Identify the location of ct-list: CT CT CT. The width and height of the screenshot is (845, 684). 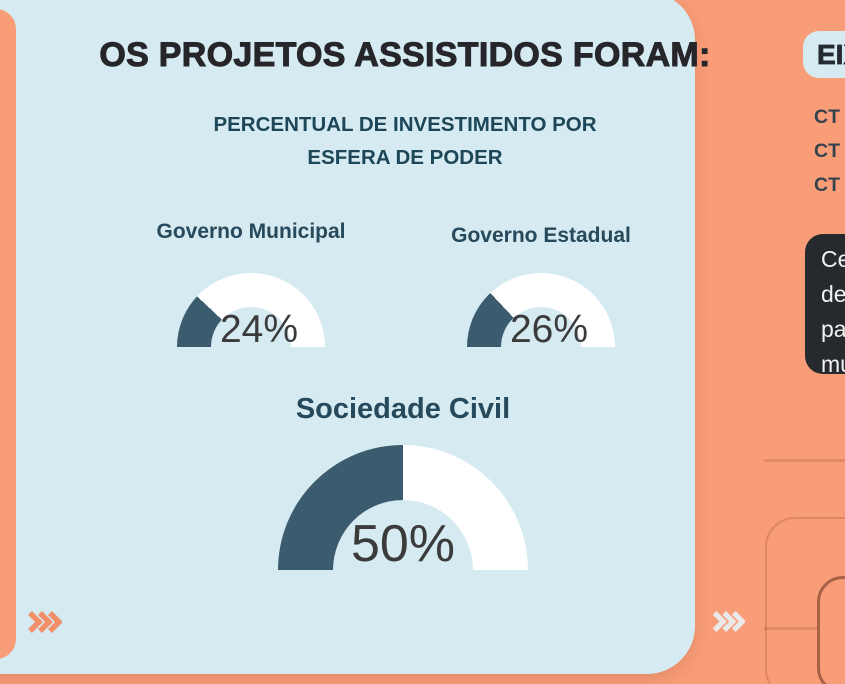
(827, 151).